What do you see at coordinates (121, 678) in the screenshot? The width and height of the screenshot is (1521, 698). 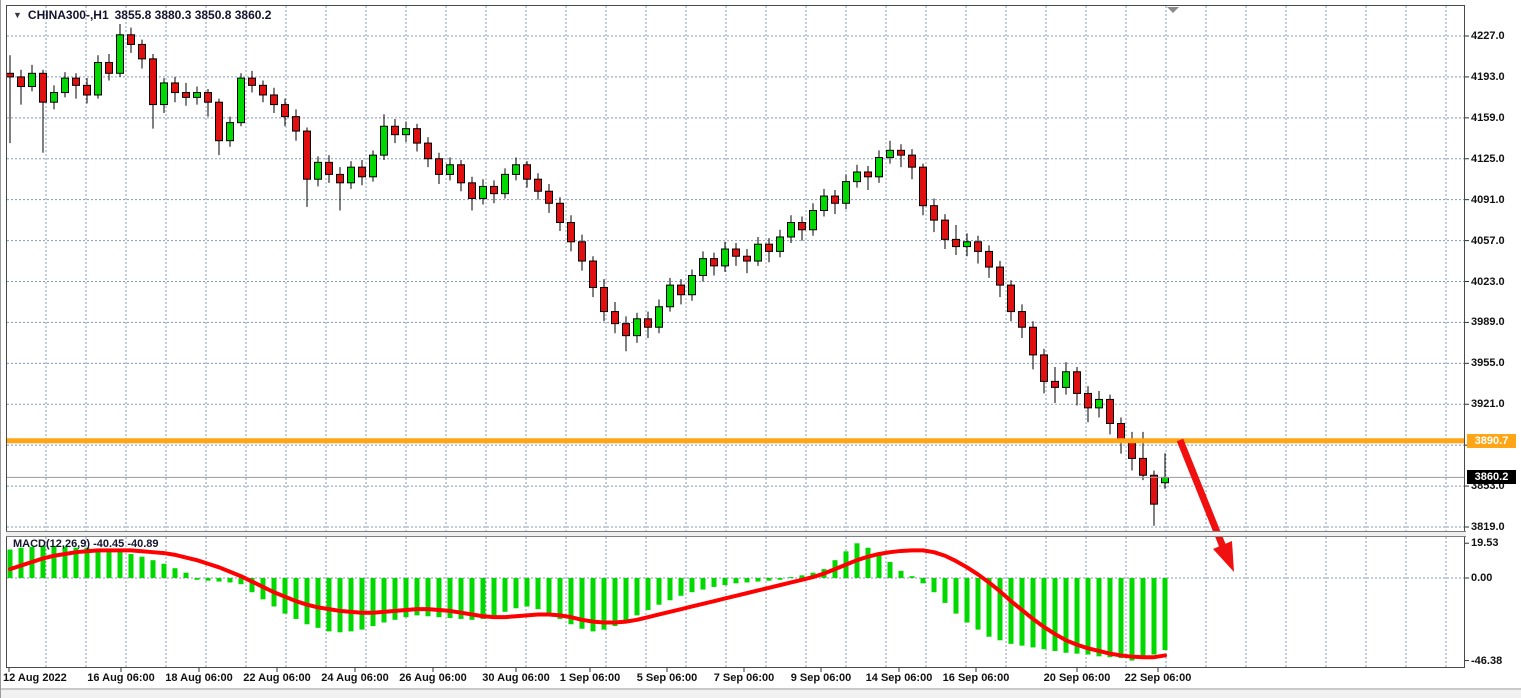 I see `time-axis-label: 16 Aug 06:00` at bounding box center [121, 678].